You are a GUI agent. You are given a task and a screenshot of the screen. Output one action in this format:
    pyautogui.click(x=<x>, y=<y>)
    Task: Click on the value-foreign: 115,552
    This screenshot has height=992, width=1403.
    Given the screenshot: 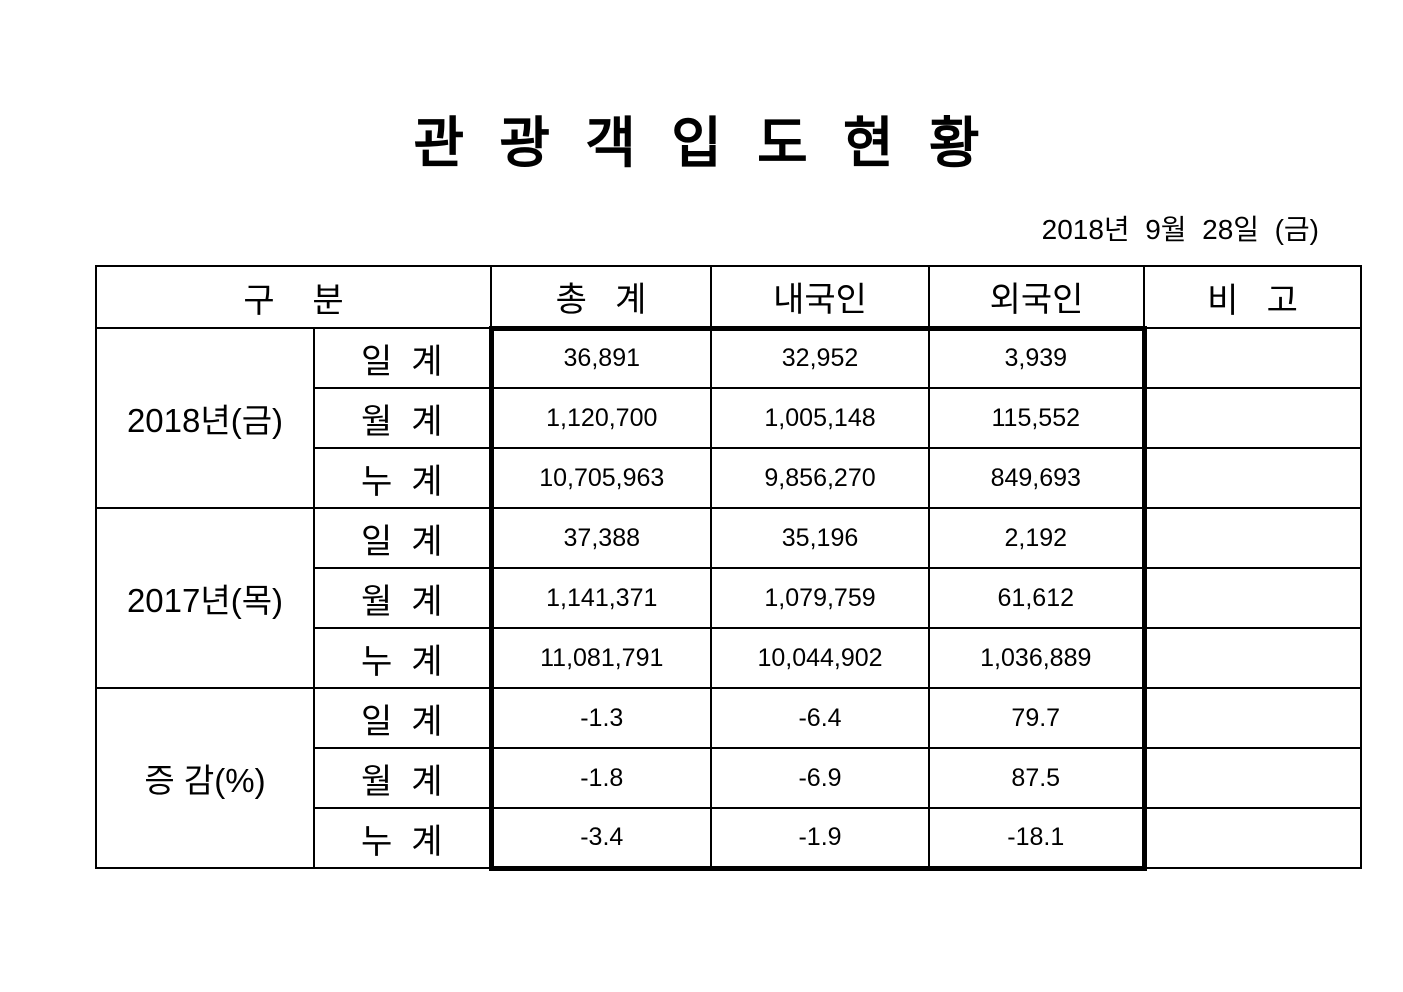 What is the action you would take?
    pyautogui.click(x=1037, y=418)
    